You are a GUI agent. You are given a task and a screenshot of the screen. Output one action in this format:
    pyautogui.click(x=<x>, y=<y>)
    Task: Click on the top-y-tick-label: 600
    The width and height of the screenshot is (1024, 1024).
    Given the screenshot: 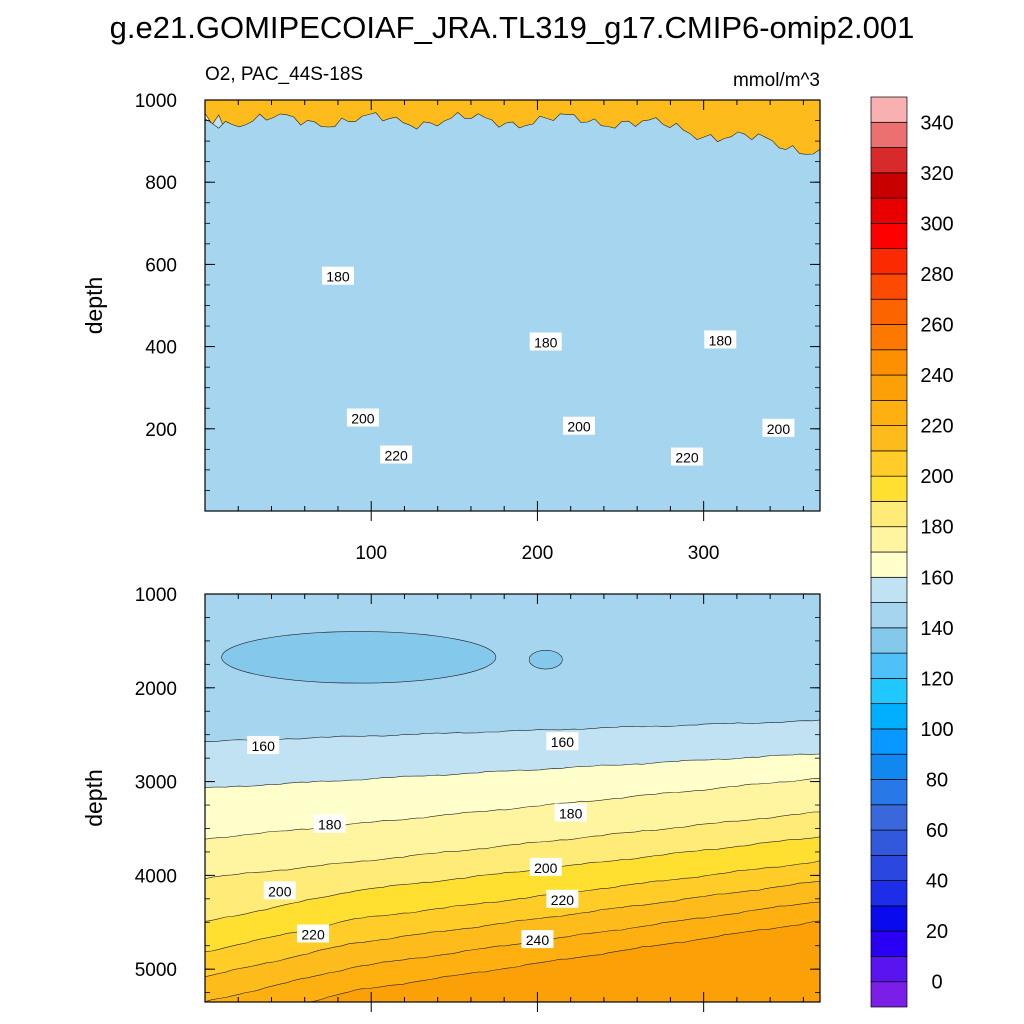 What is the action you would take?
    pyautogui.click(x=161, y=265)
    